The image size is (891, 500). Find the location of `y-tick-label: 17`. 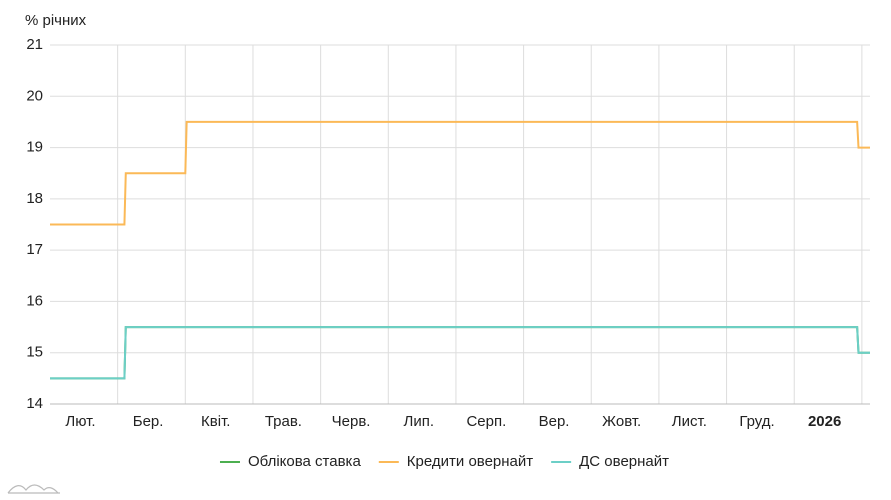

y-tick-label: 17 is located at coordinates (34, 249).